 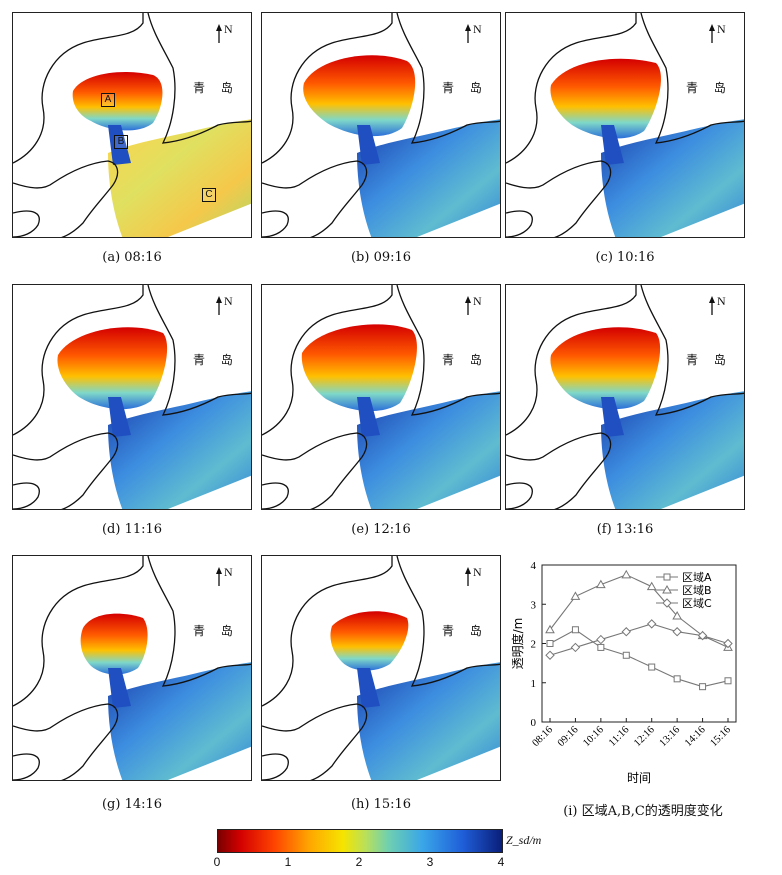 What do you see at coordinates (288, 862) in the screenshot?
I see `colorbar-tick: 1` at bounding box center [288, 862].